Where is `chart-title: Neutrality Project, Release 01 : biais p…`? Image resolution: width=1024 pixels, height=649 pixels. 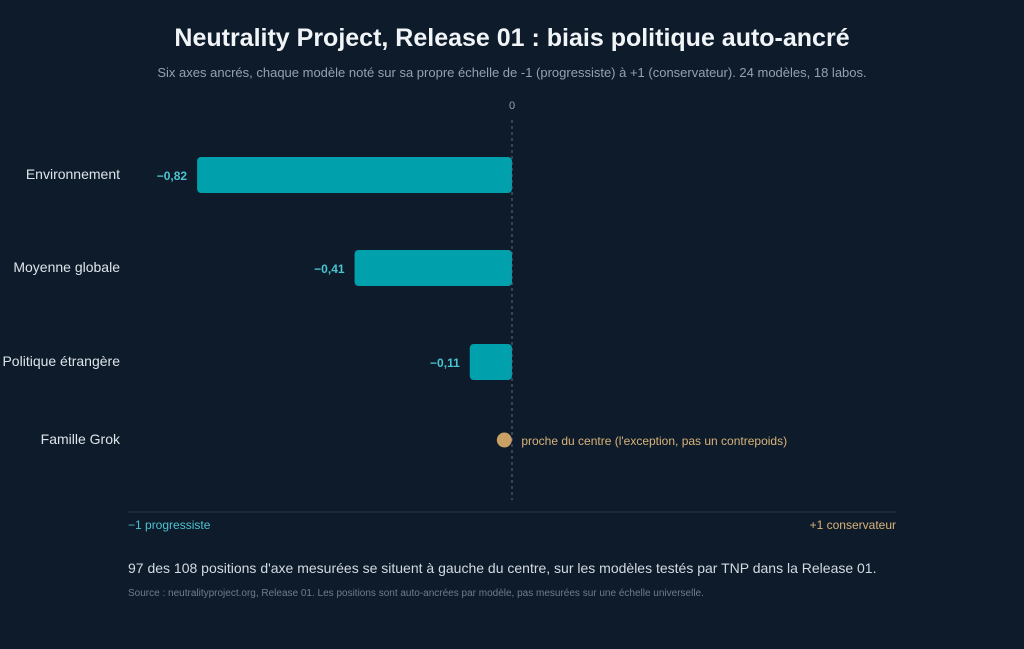
chart-title: Neutrality Project, Release 01 : biais p… is located at coordinates (512, 38).